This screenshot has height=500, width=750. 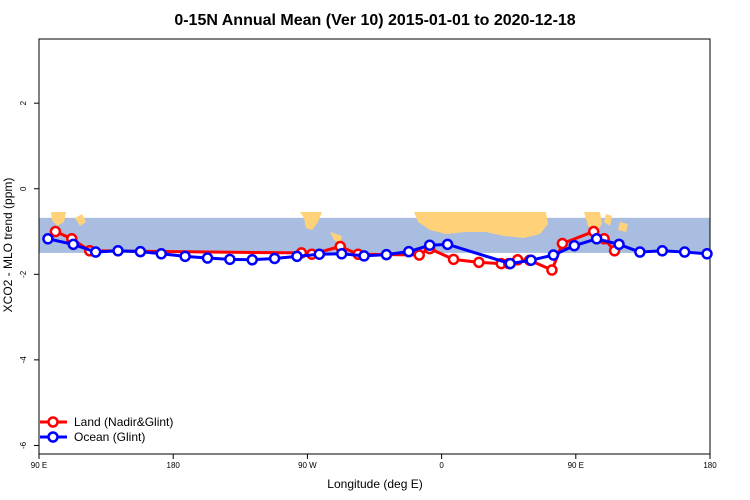 I want to click on legend-ocean-label: Ocean (Glint), so click(x=109, y=437).